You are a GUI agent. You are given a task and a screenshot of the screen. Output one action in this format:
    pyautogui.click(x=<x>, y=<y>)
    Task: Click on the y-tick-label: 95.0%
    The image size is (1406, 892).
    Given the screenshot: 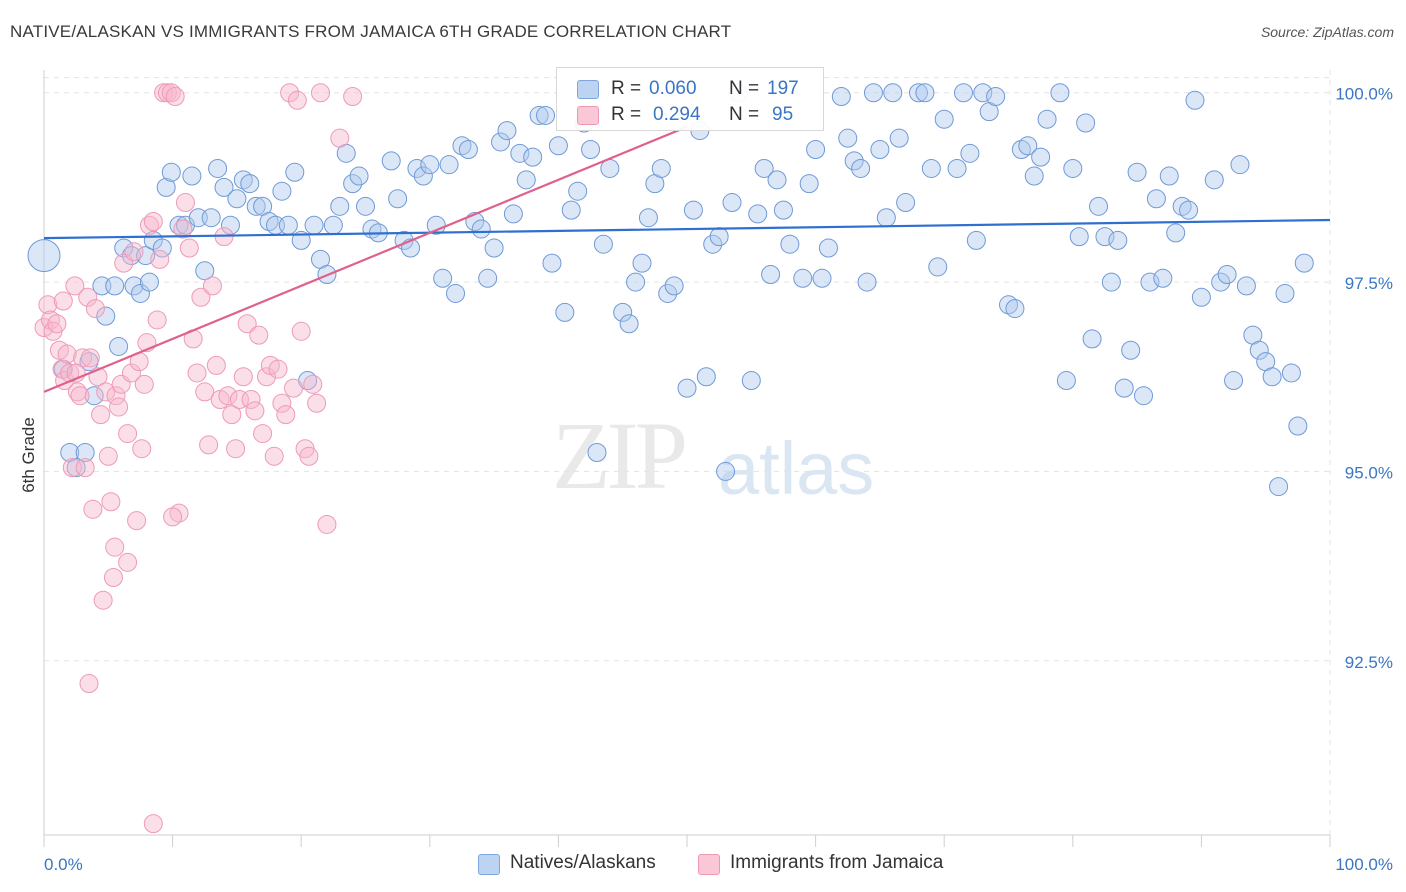 What is the action you would take?
    pyautogui.click(x=1369, y=472)
    